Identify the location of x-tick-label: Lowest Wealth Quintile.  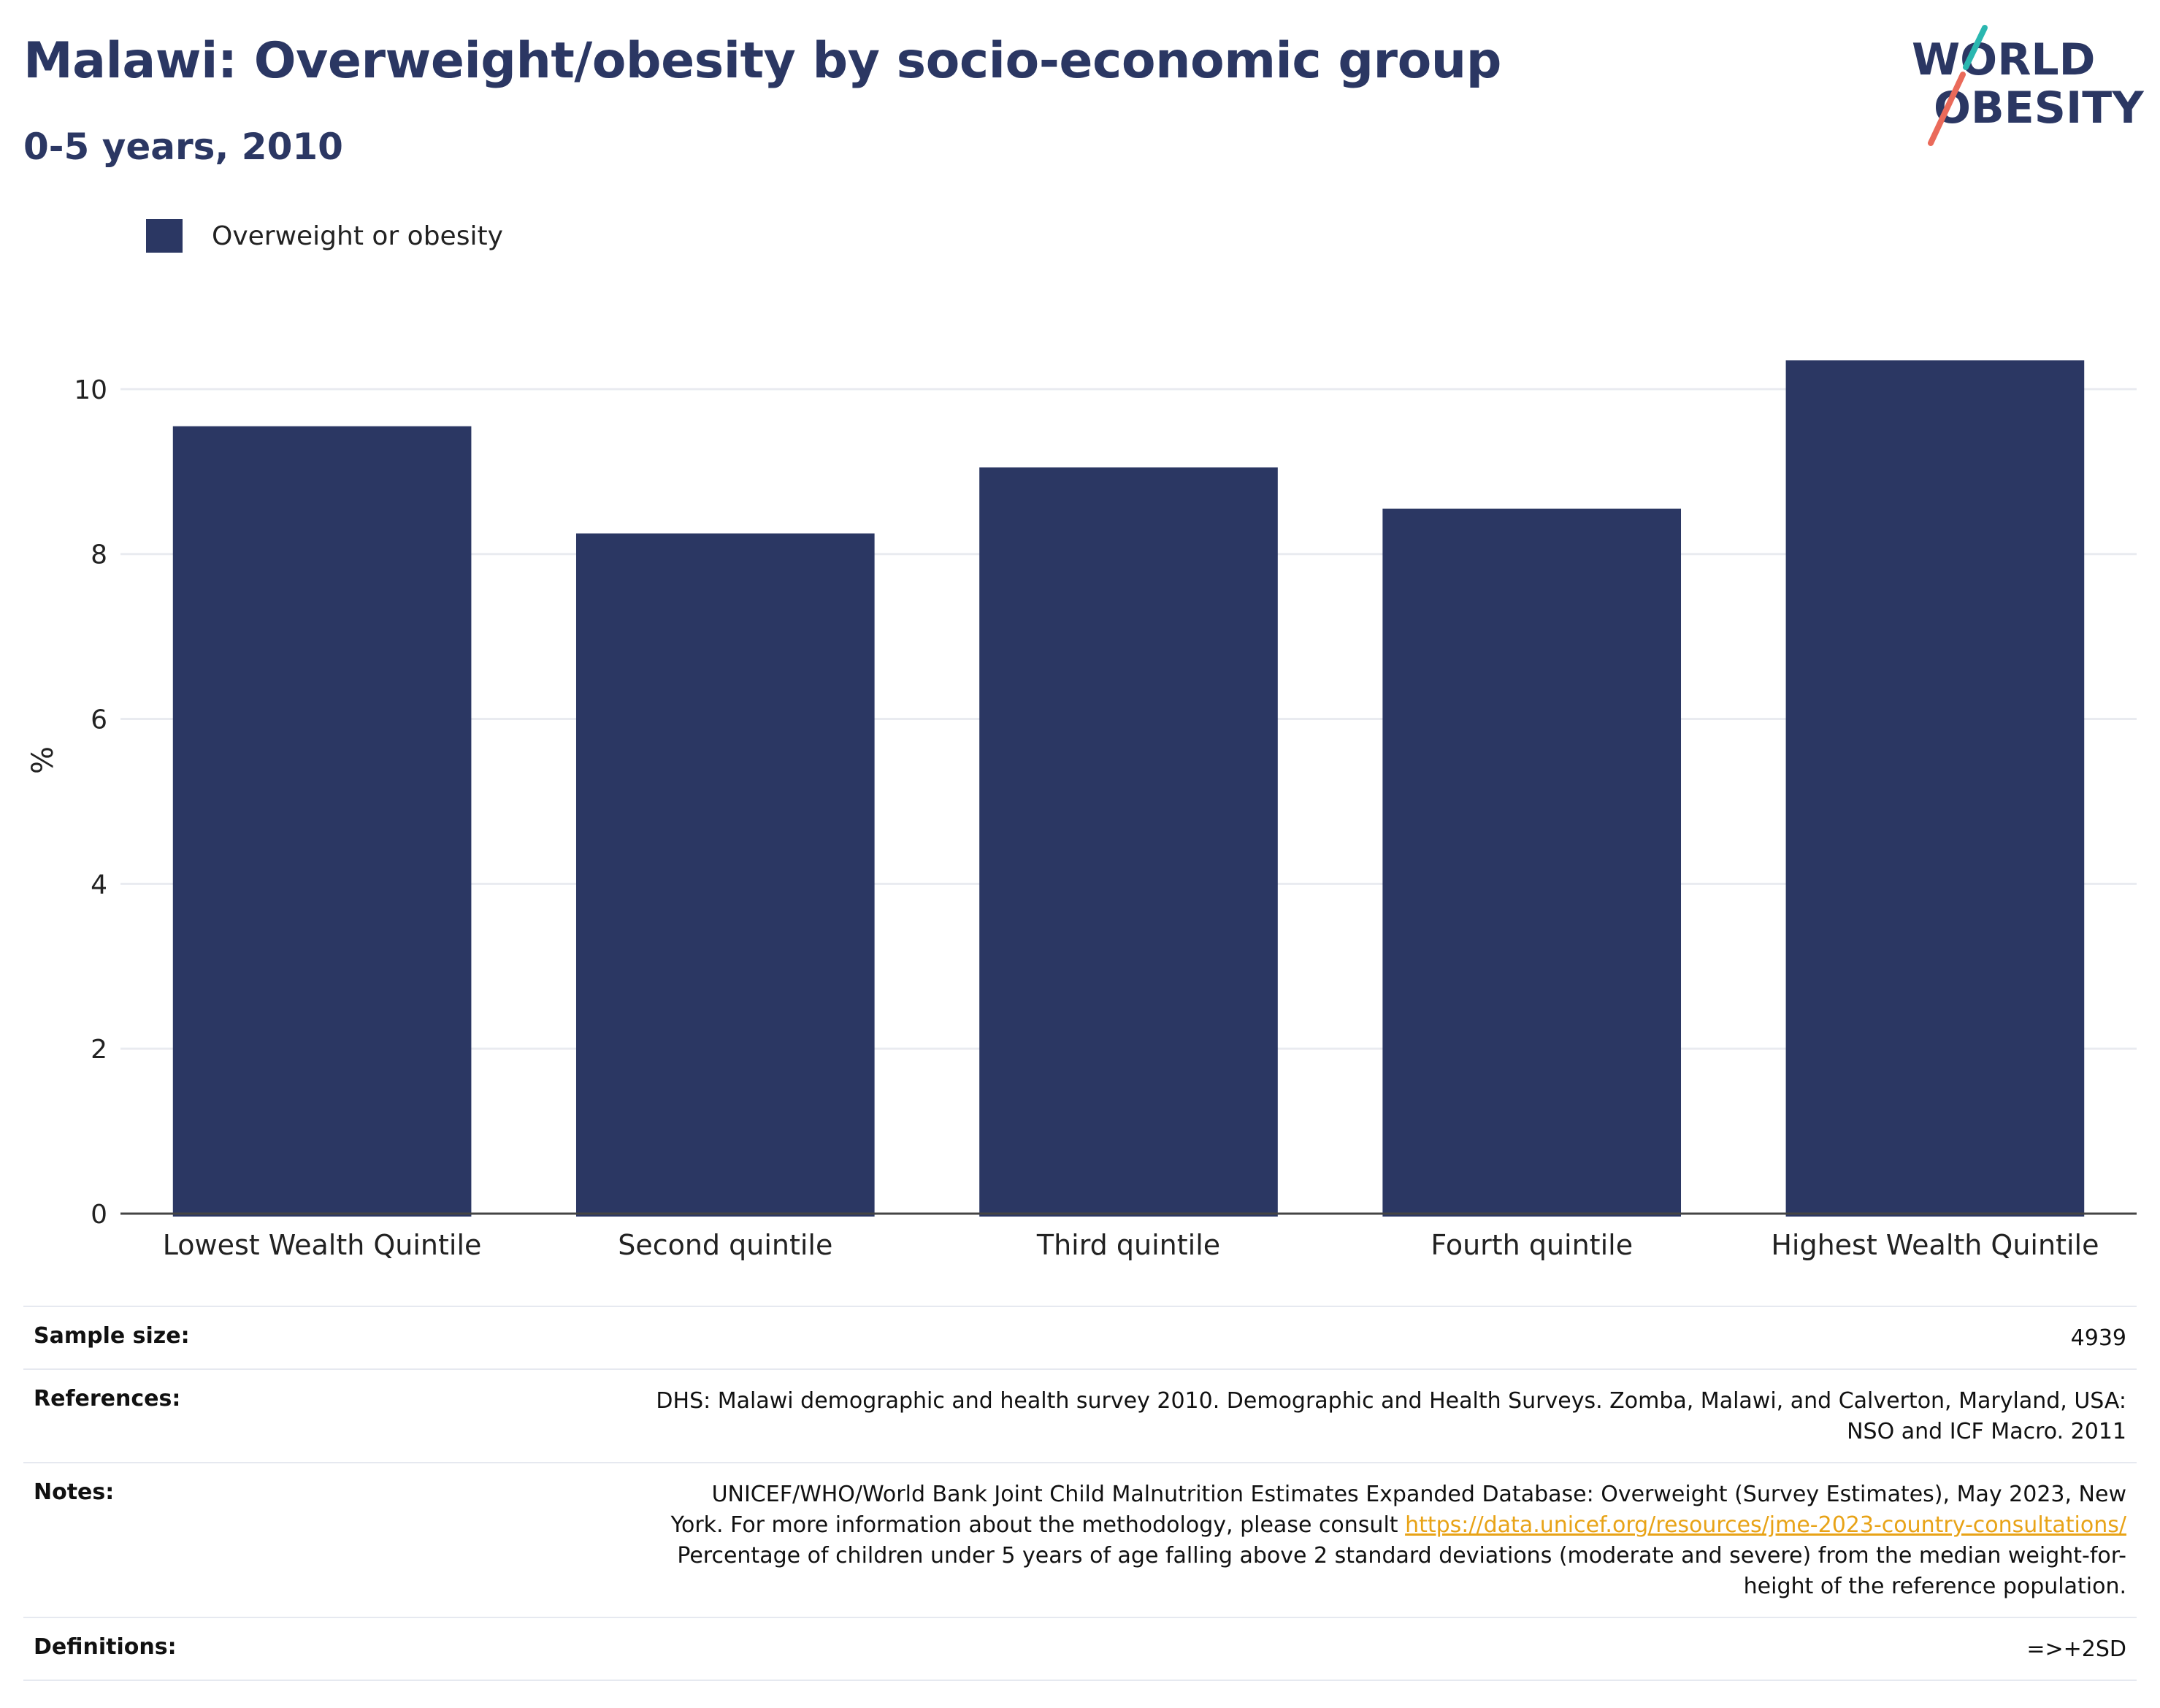
(322, 1245).